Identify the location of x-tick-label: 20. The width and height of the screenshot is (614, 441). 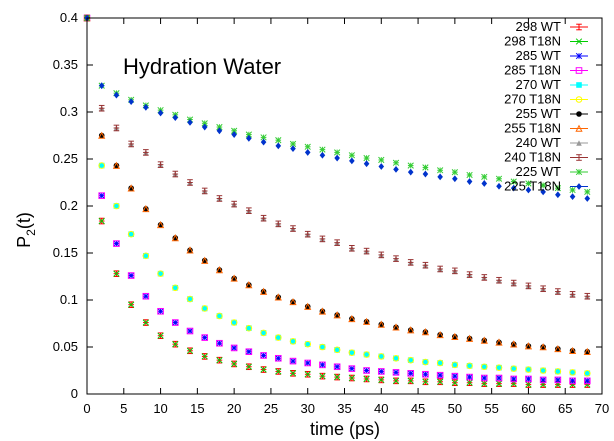
(234, 408).